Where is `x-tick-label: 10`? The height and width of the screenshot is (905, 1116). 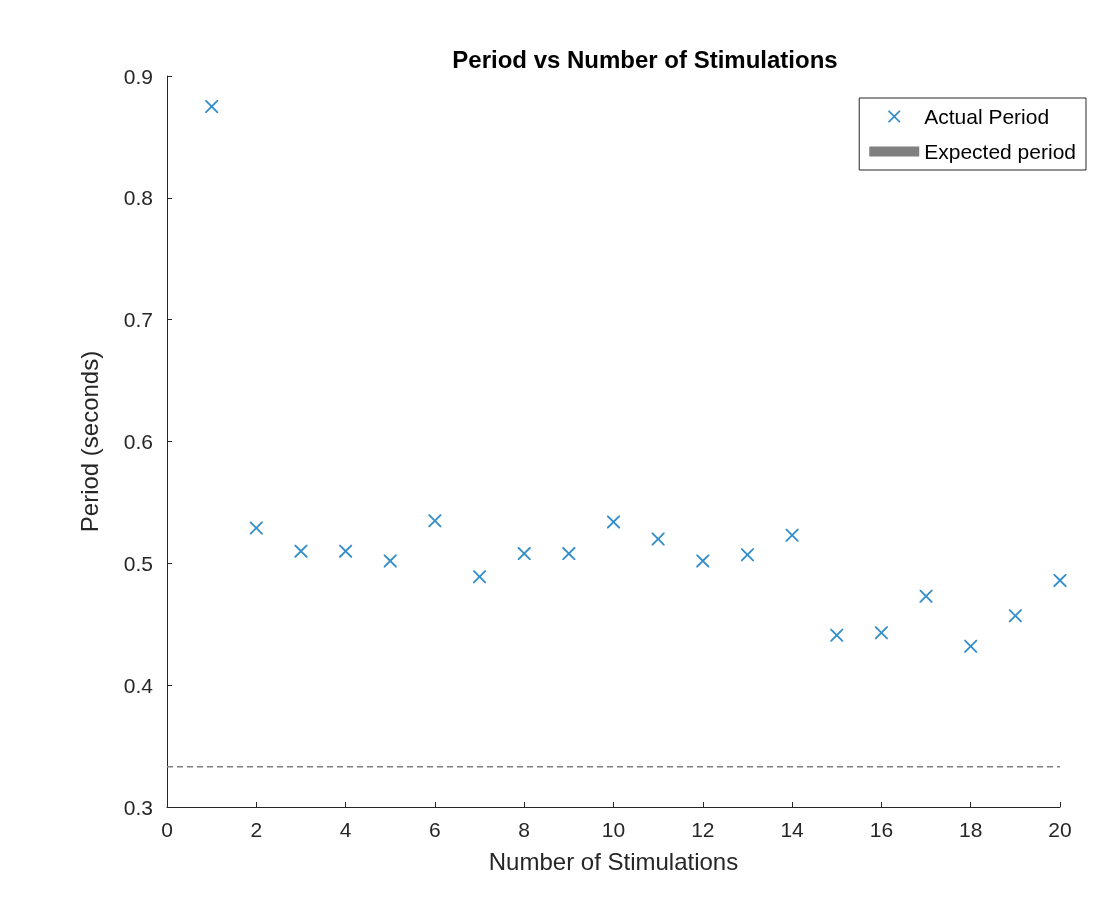
x-tick-label: 10 is located at coordinates (613, 829).